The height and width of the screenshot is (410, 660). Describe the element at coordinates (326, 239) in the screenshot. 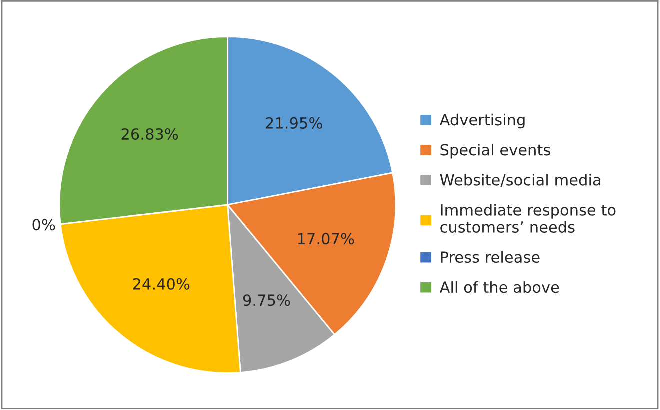

I see `data-label: 17.07%` at that location.